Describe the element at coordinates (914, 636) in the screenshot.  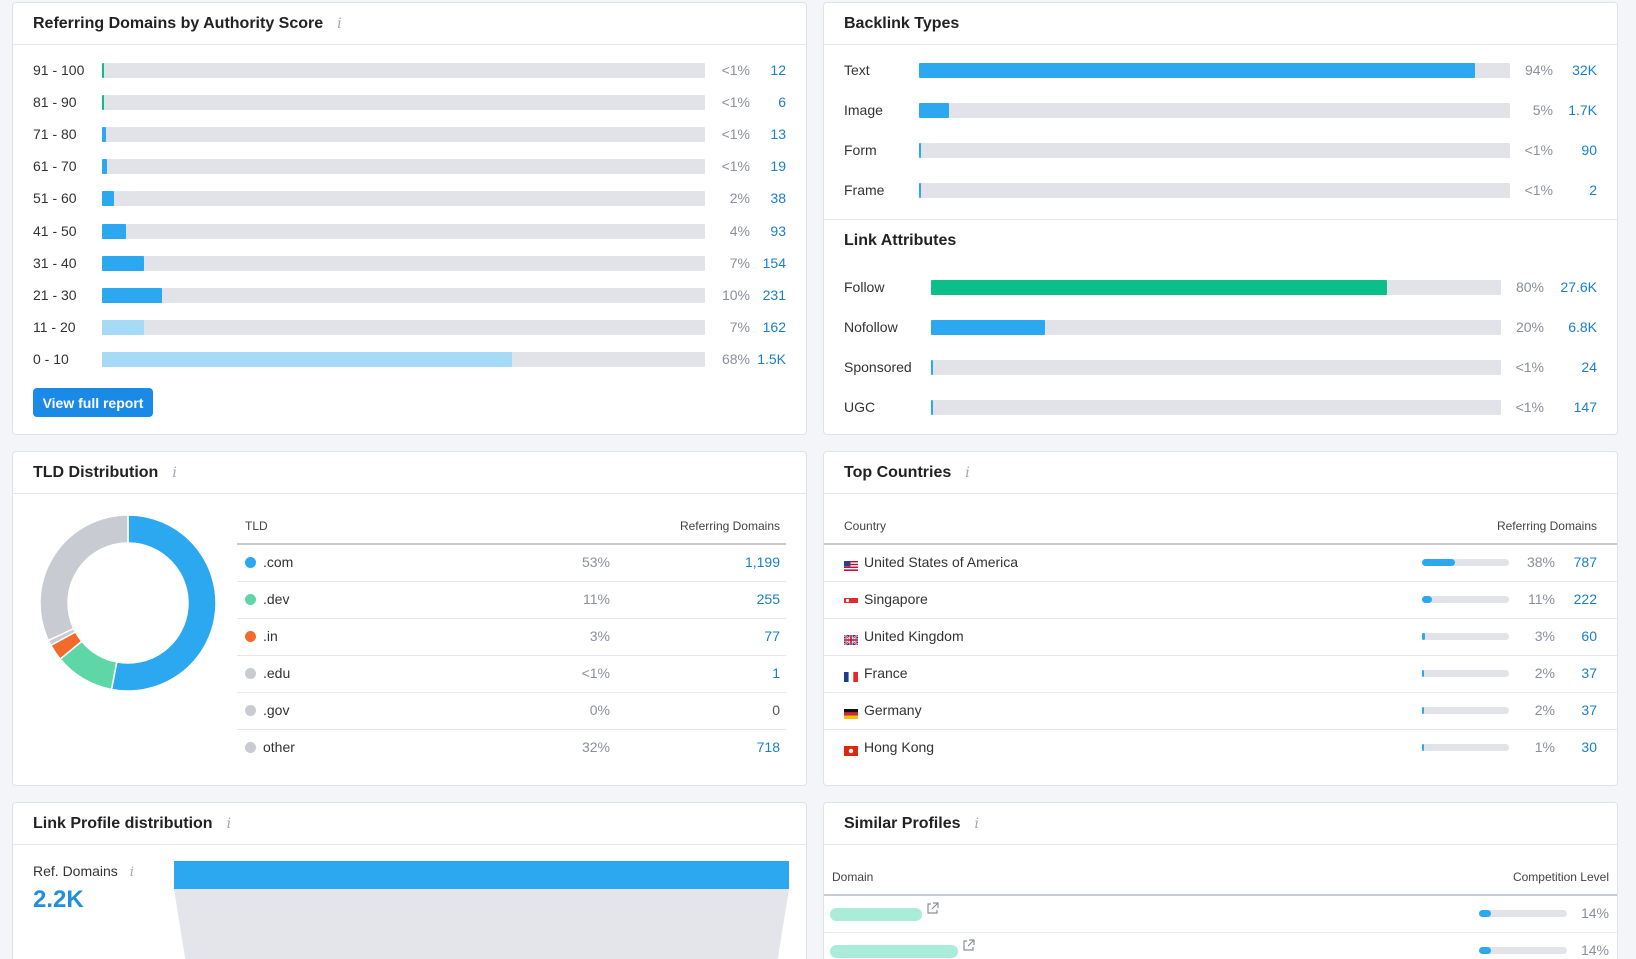
I see `country-name: United Kingdom` at that location.